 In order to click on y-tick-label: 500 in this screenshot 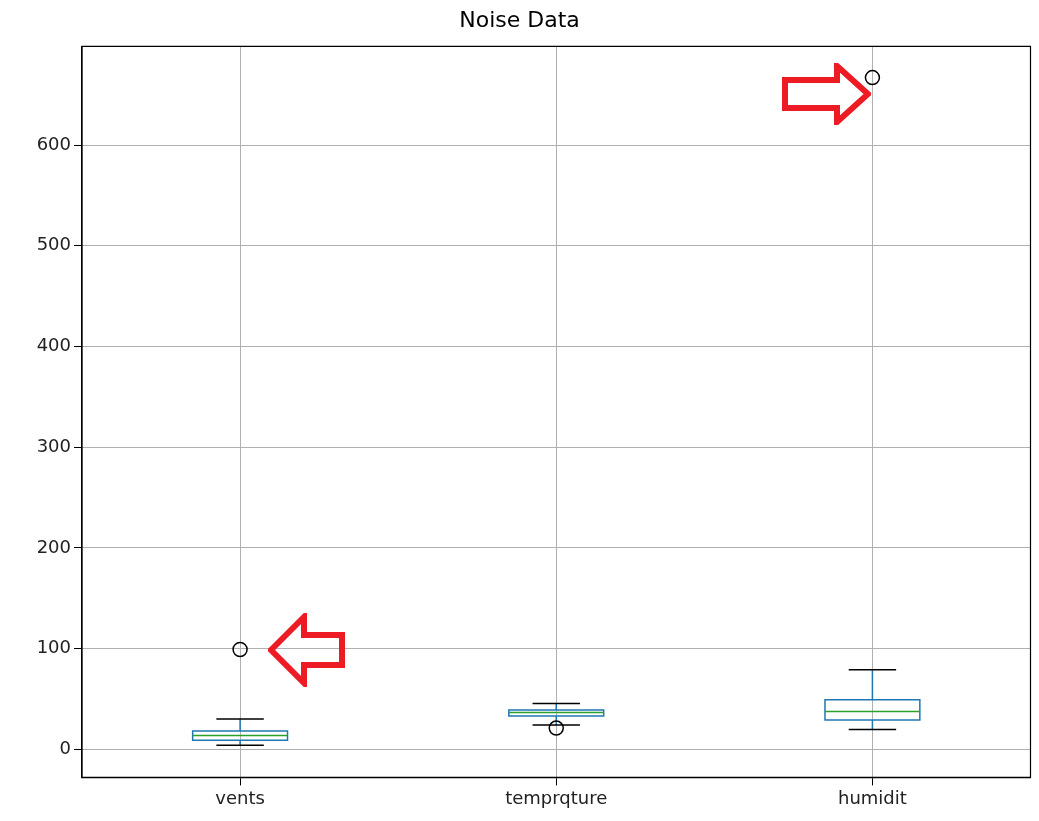, I will do `click(53, 244)`.